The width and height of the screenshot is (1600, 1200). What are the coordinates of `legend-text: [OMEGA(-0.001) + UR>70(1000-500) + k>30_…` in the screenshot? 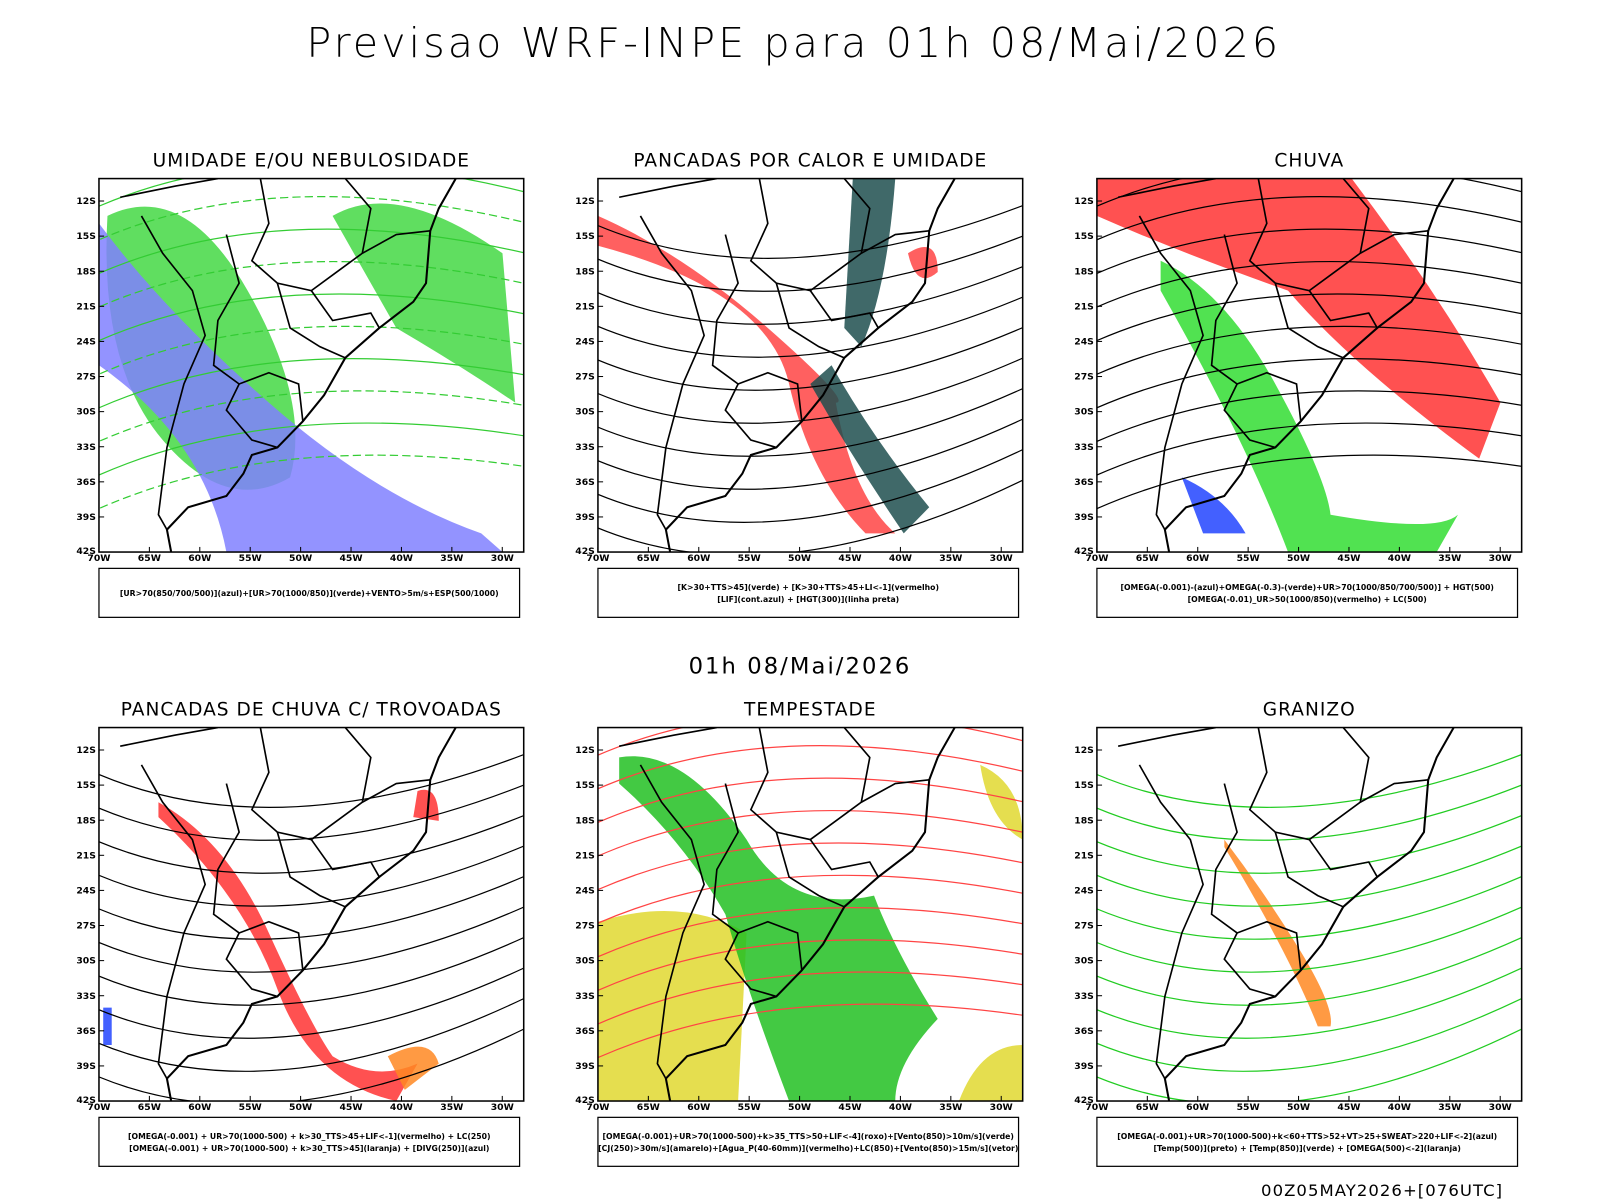 It's located at (309, 1136).